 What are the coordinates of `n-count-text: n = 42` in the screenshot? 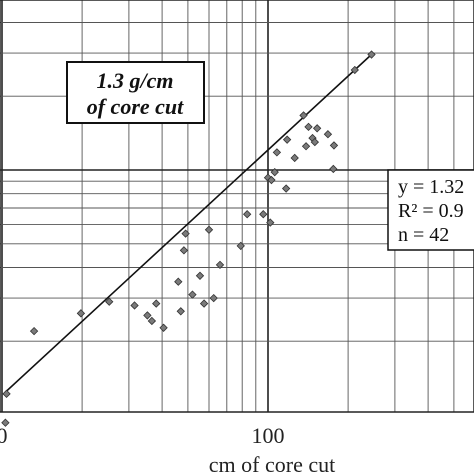 It's located at (423, 235).